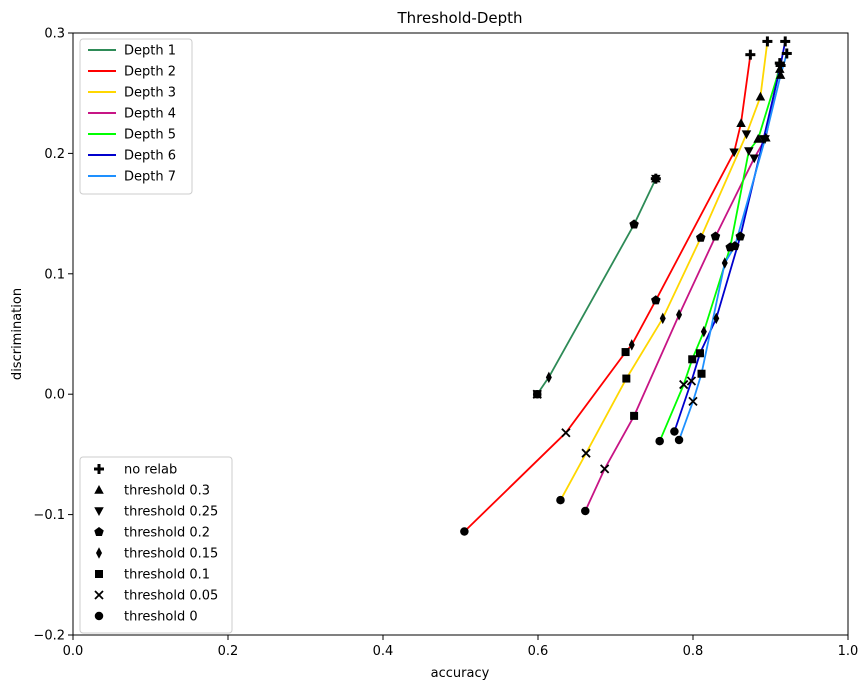  I want to click on x-axis-title: accuracy, so click(460, 673).